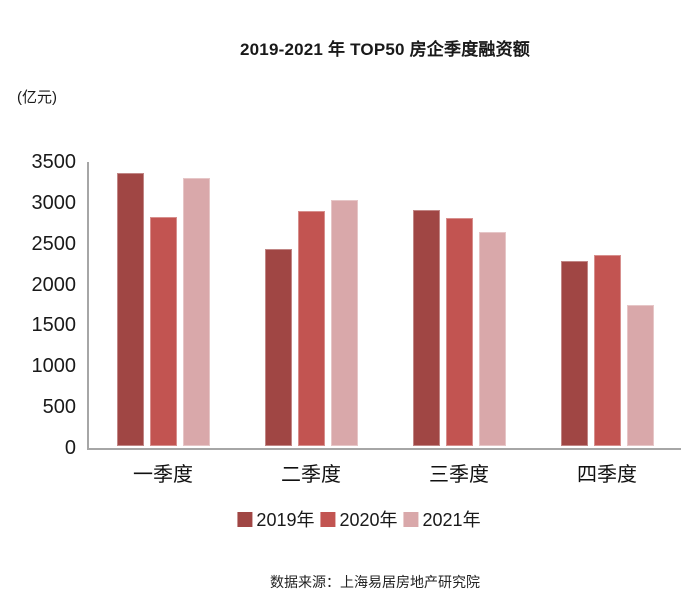 This screenshot has height=608, width=696. Describe the element at coordinates (607, 350) in the screenshot. I see `bar-2020年-四季度` at that location.